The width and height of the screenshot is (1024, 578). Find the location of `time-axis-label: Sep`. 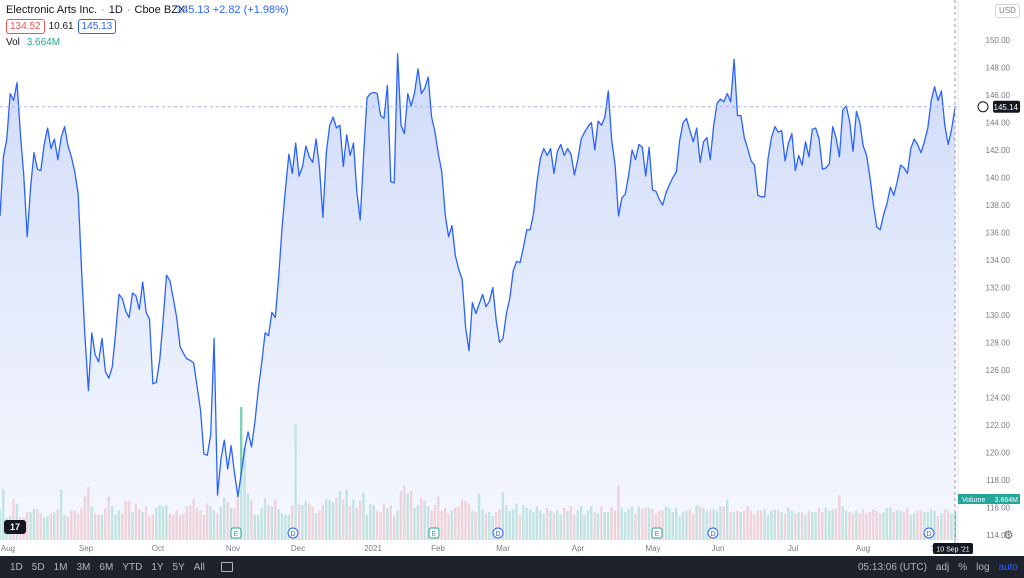

time-axis-label: Sep is located at coordinates (86, 548).